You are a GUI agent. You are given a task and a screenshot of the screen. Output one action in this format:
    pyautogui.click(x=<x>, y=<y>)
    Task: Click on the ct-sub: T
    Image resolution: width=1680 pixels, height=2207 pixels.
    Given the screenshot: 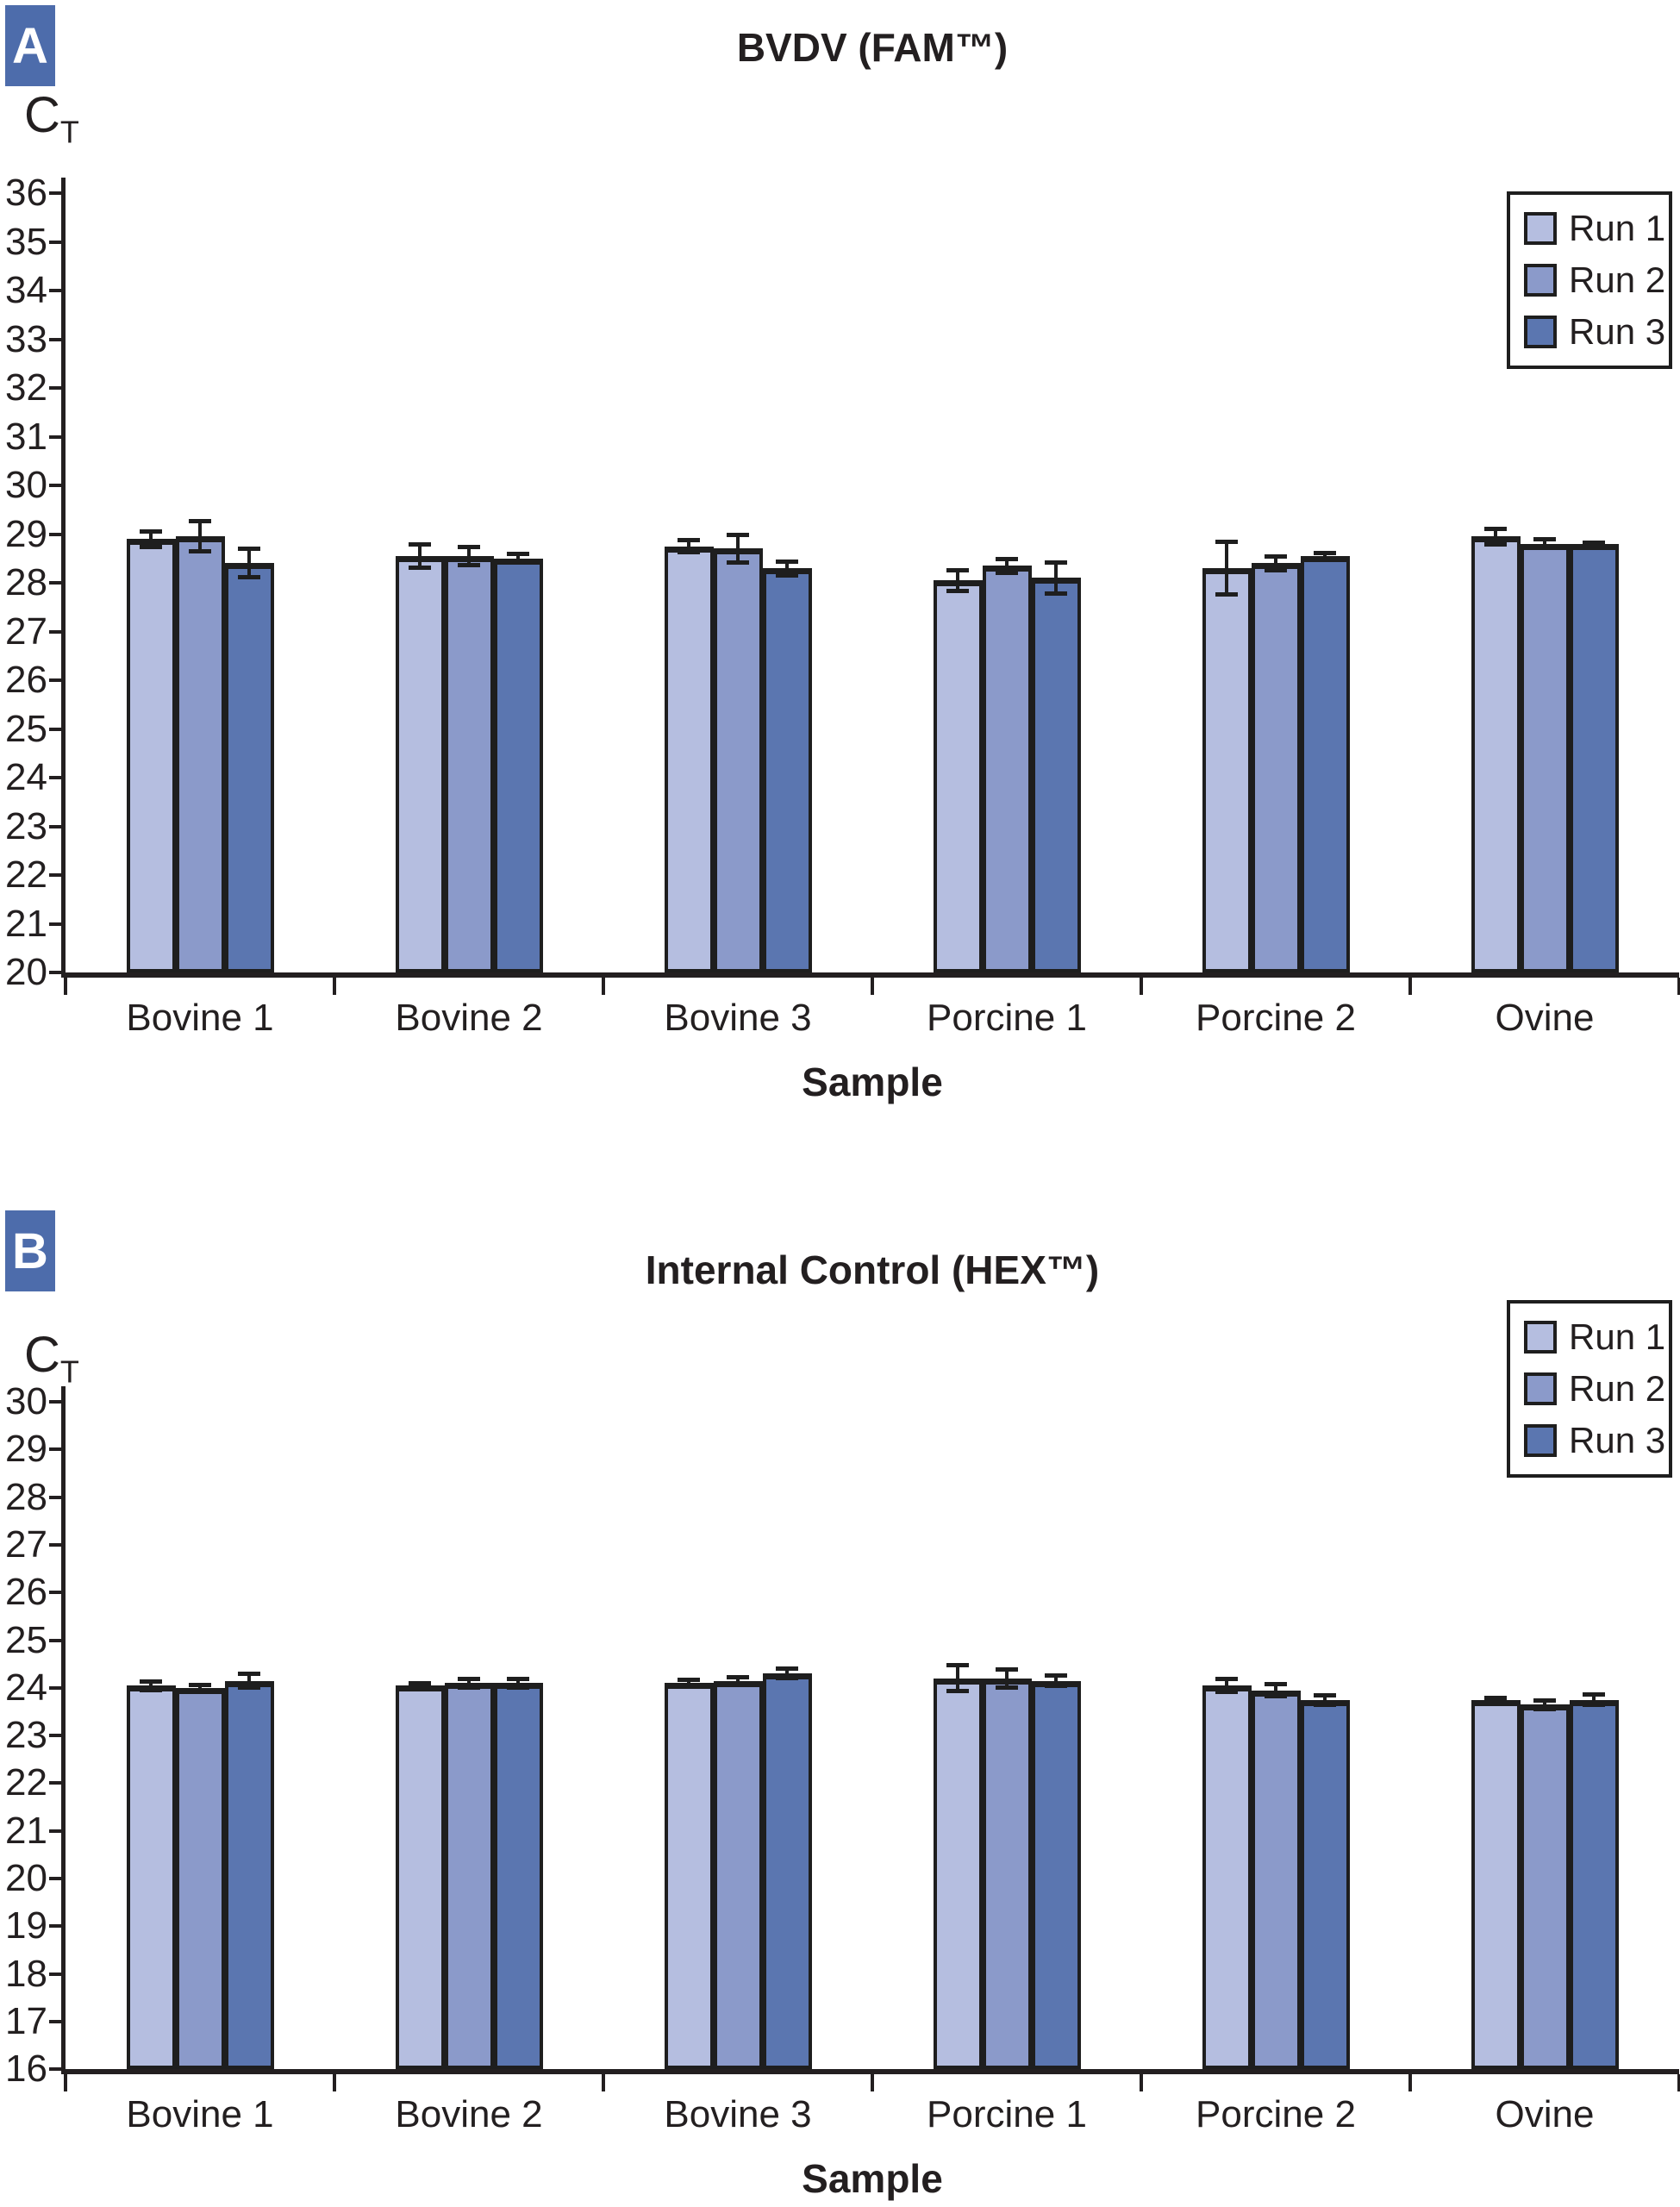 What is the action you would take?
    pyautogui.click(x=69, y=1372)
    